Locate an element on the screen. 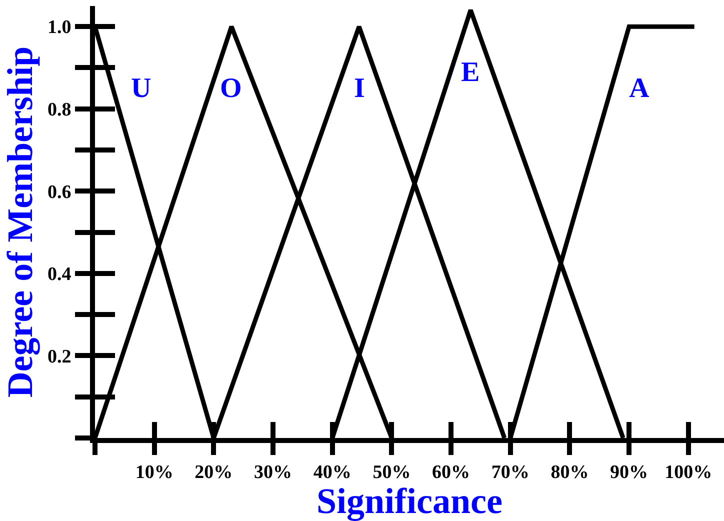 The width and height of the screenshot is (724, 521). x-tick-label: 30% is located at coordinates (273, 472).